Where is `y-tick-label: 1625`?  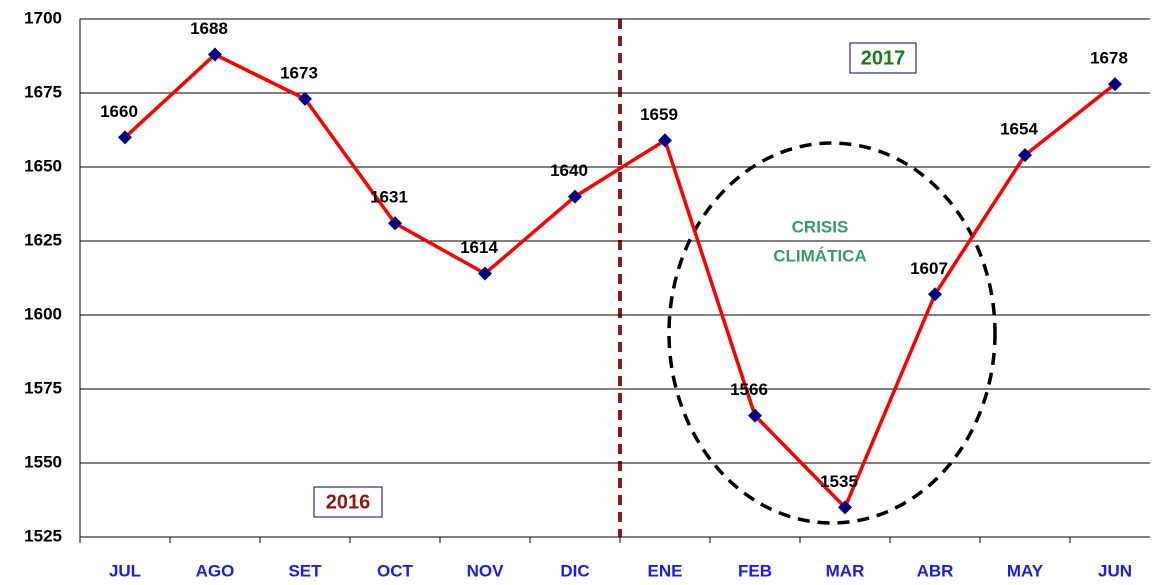
y-tick-label: 1625 is located at coordinates (43, 239).